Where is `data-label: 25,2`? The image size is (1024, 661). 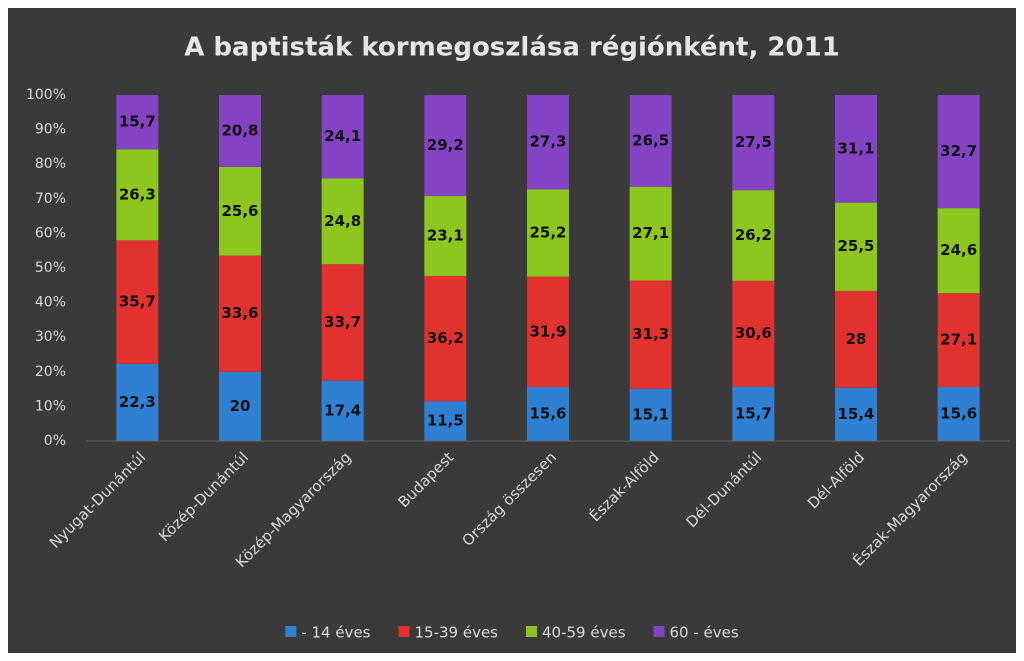 data-label: 25,2 is located at coordinates (547, 233).